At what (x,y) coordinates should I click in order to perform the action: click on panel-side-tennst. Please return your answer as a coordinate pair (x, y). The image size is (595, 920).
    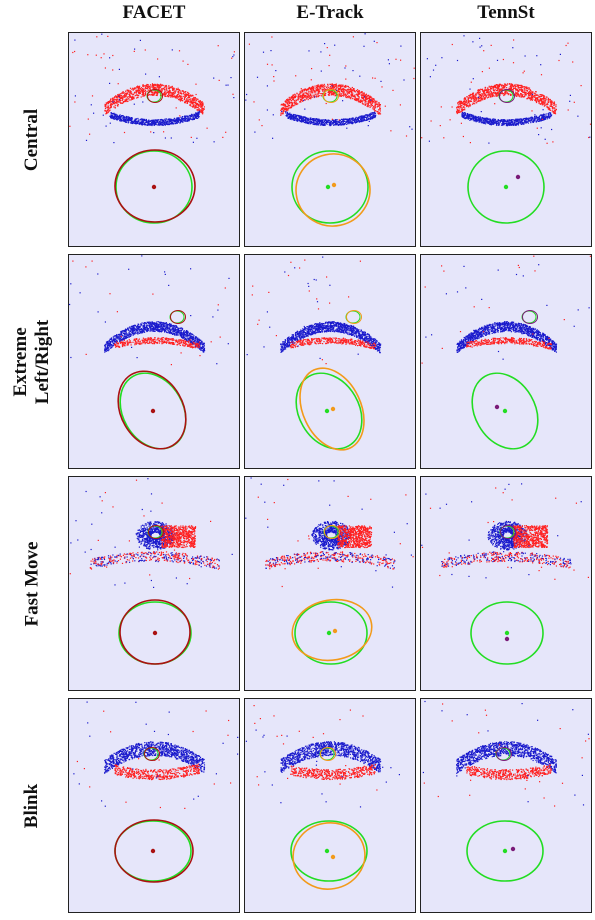
    Looking at the image, I should click on (506, 361).